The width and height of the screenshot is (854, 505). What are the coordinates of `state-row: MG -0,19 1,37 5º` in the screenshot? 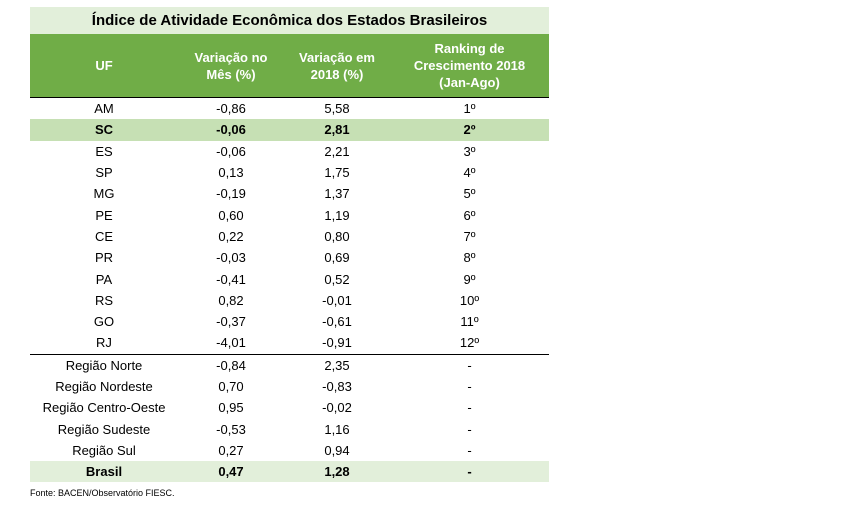 It's located at (289, 193).